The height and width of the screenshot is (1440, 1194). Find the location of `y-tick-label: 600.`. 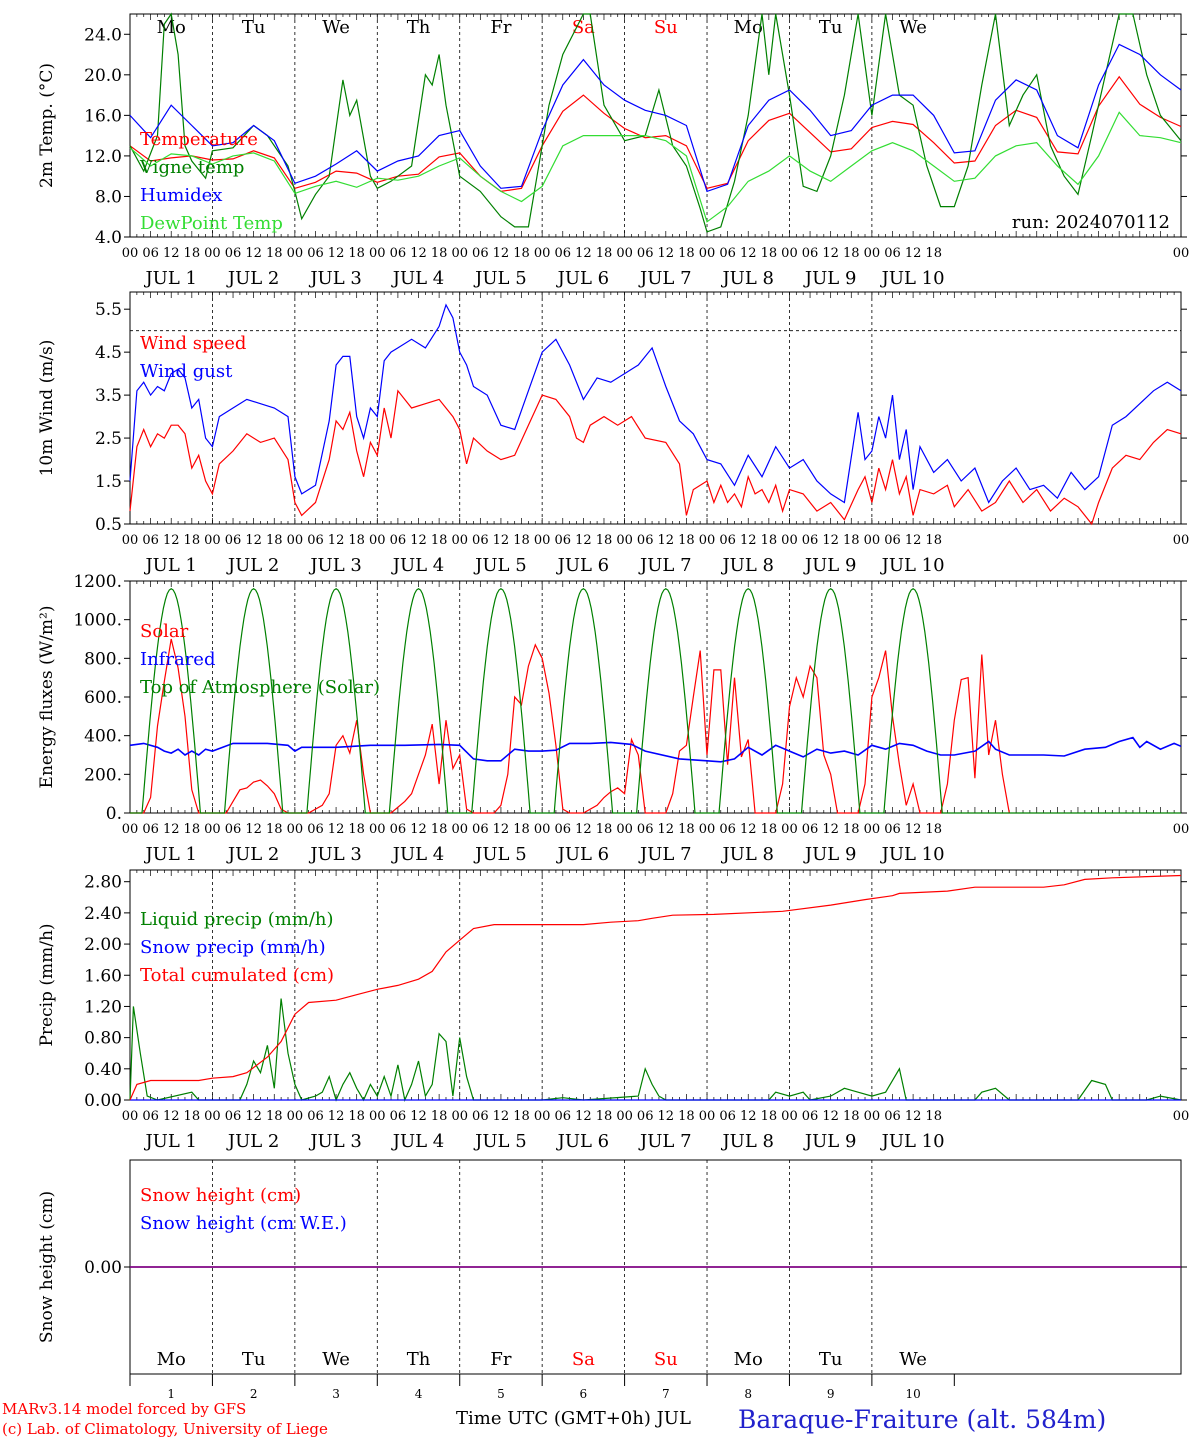

y-tick-label: 600. is located at coordinates (103, 698).